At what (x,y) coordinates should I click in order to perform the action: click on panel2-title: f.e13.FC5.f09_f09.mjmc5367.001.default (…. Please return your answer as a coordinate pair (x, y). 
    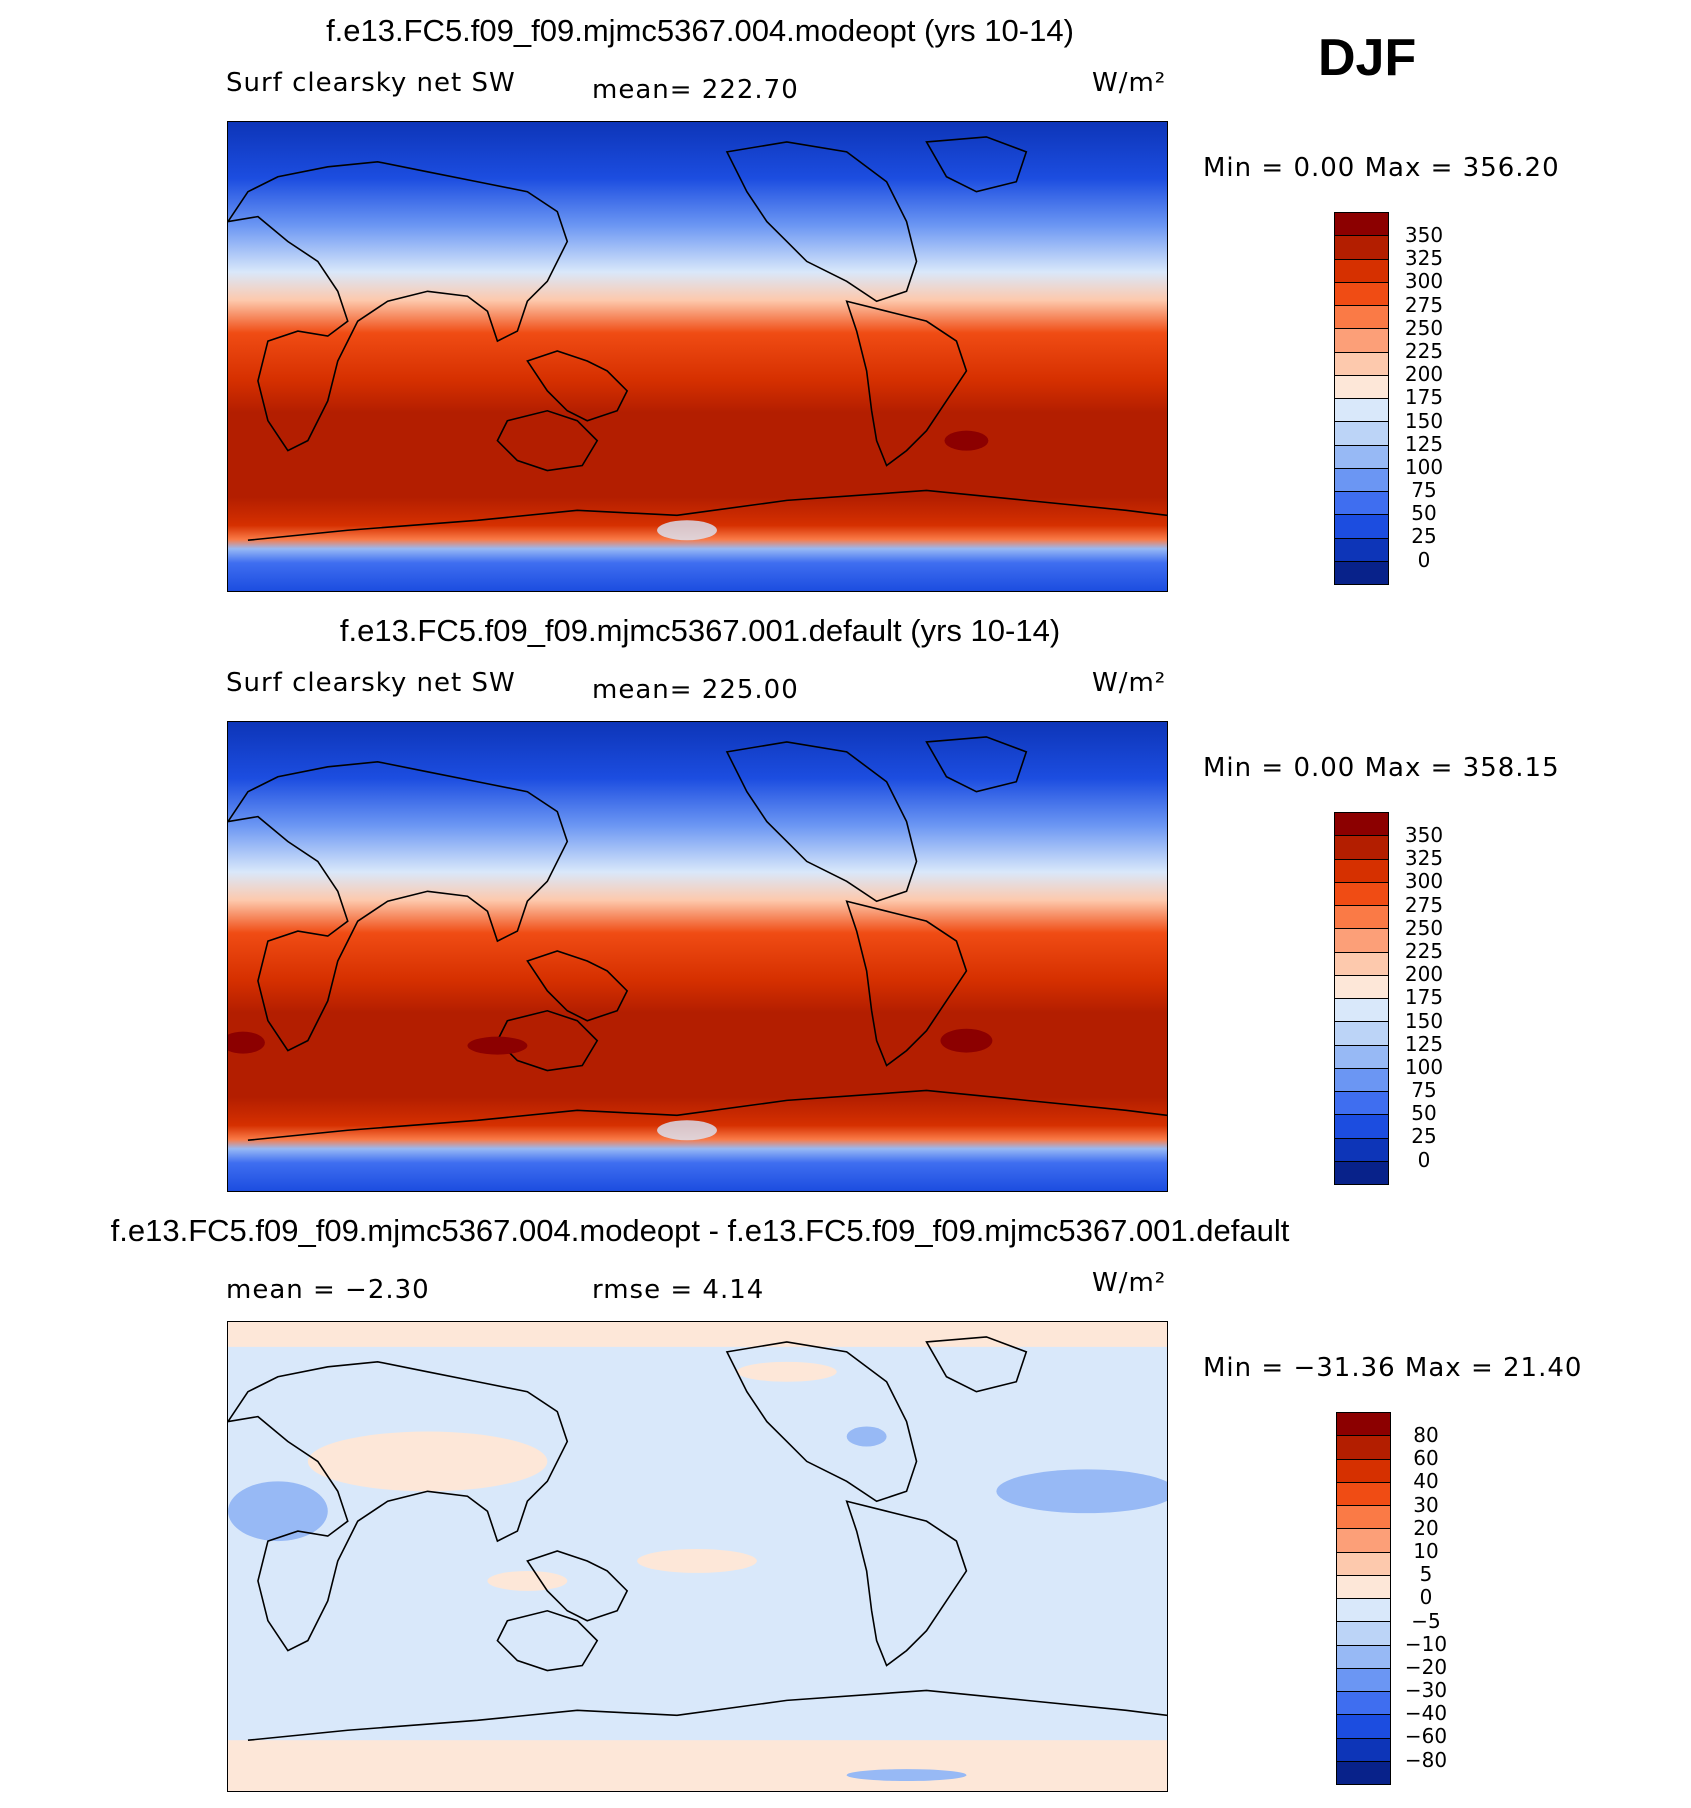
    Looking at the image, I should click on (700, 630).